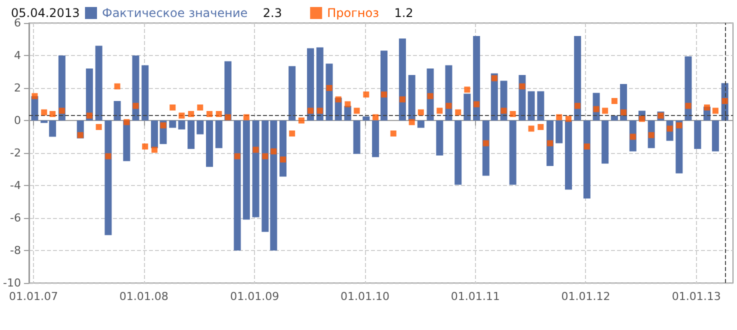  Describe the element at coordinates (255, 296) in the screenshot. I see `x-tick-label: 01.01.09` at that location.